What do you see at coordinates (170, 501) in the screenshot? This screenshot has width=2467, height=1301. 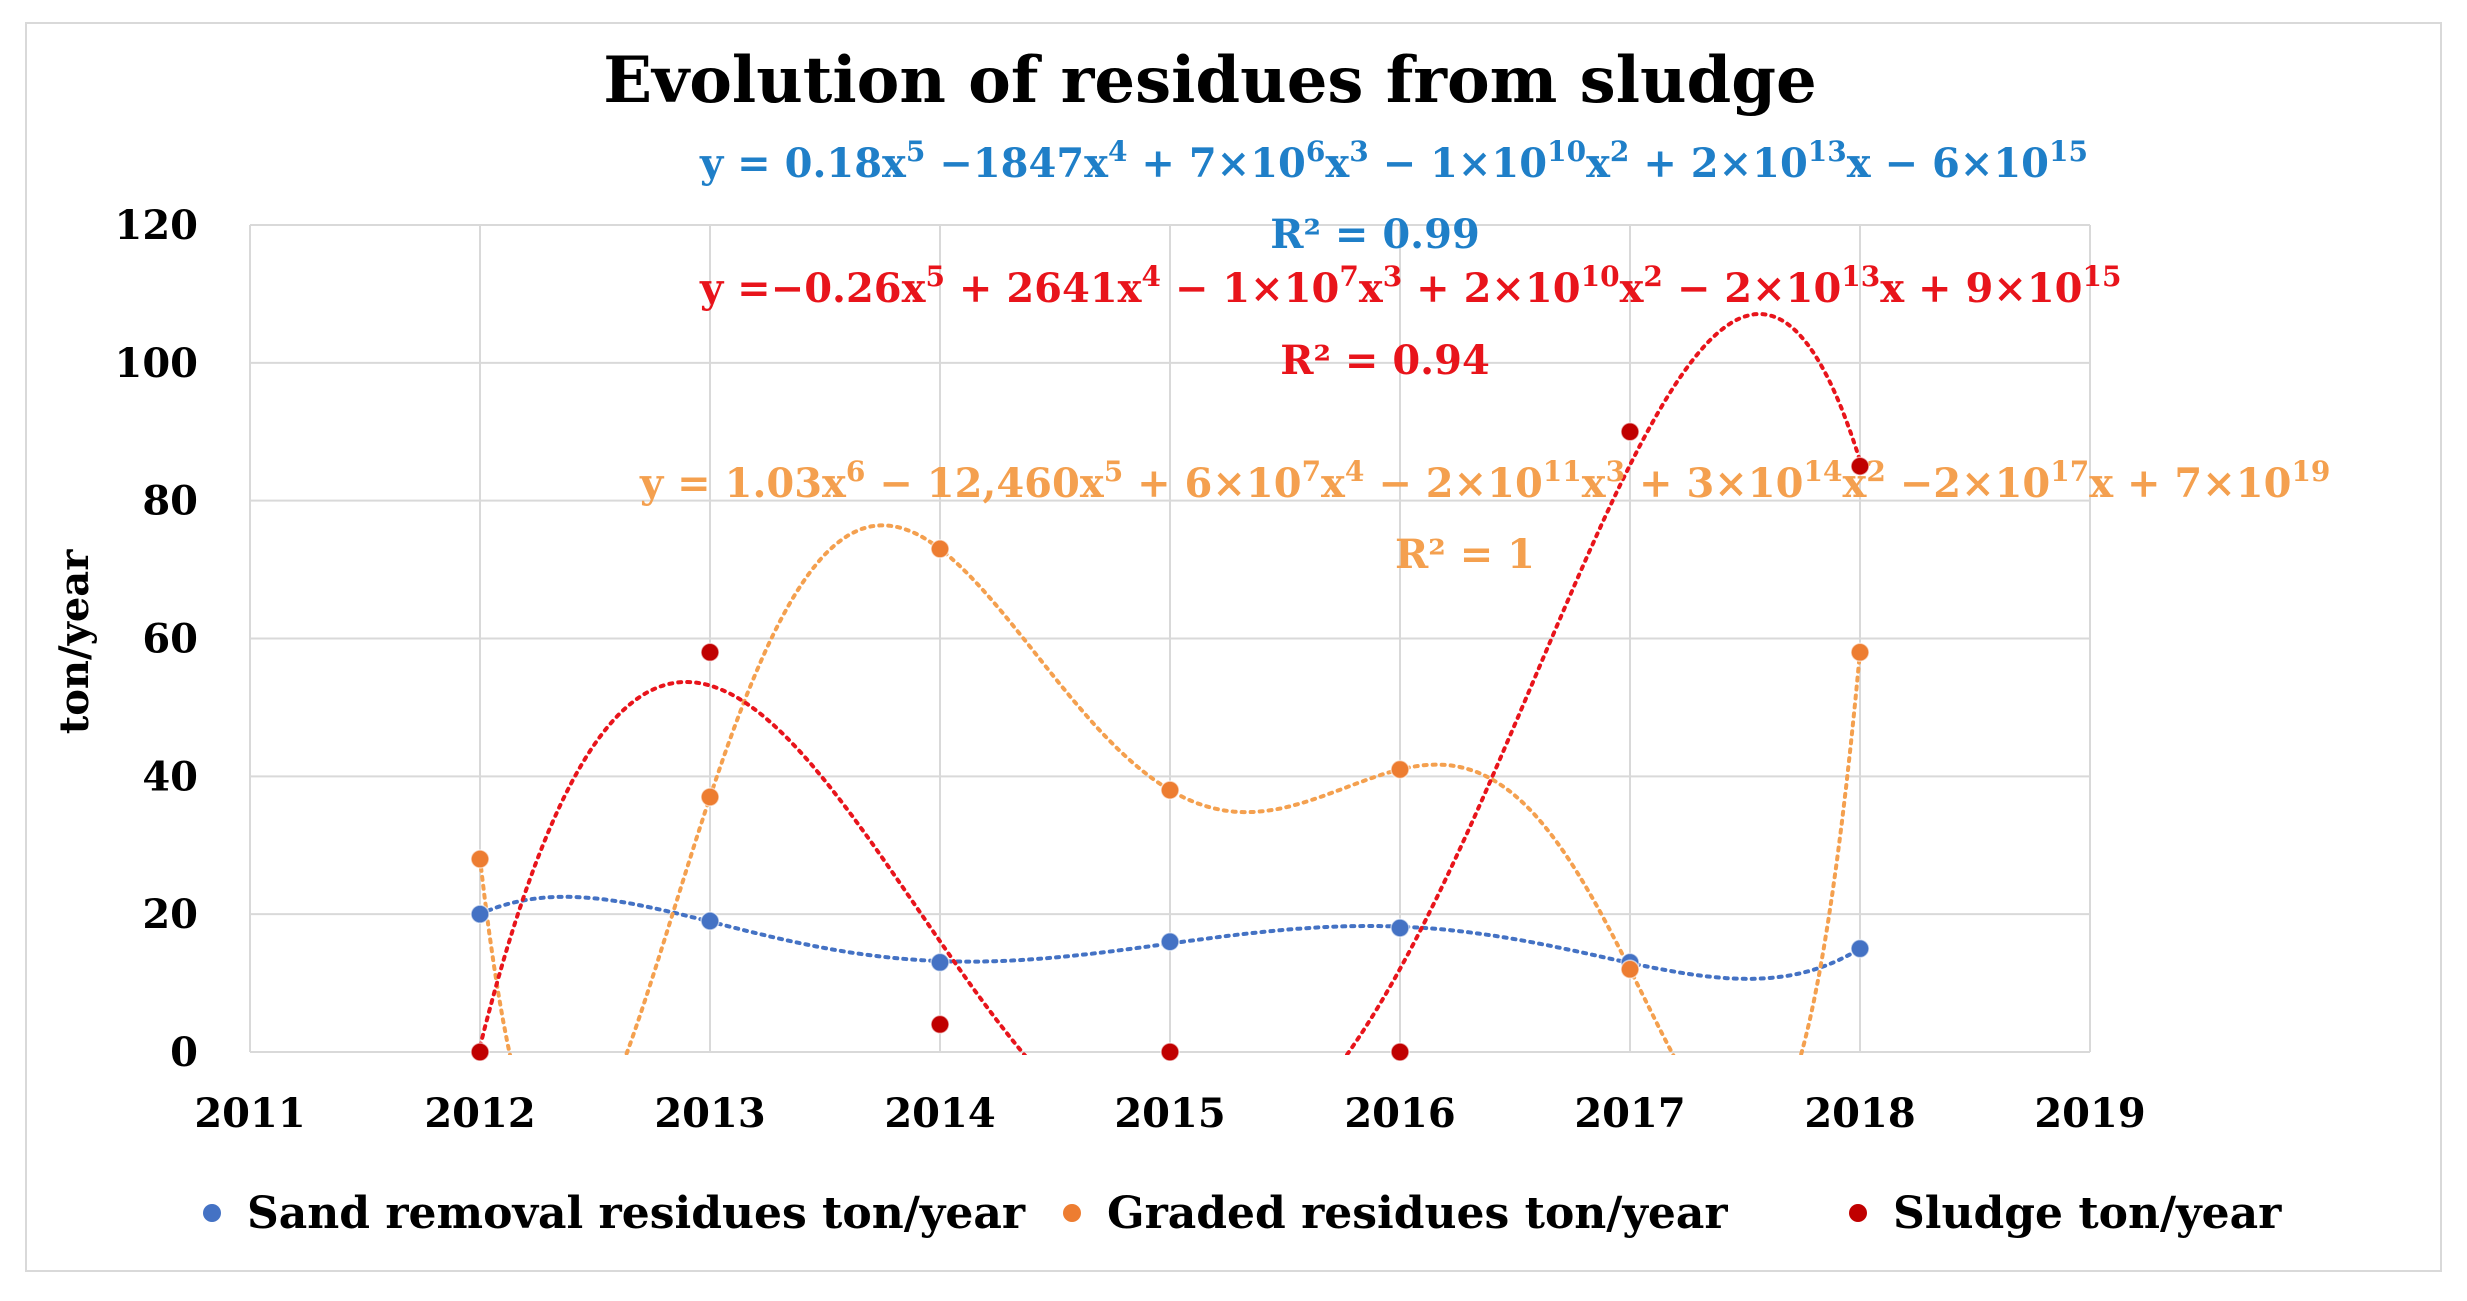 I see `y-tick-label: 80` at bounding box center [170, 501].